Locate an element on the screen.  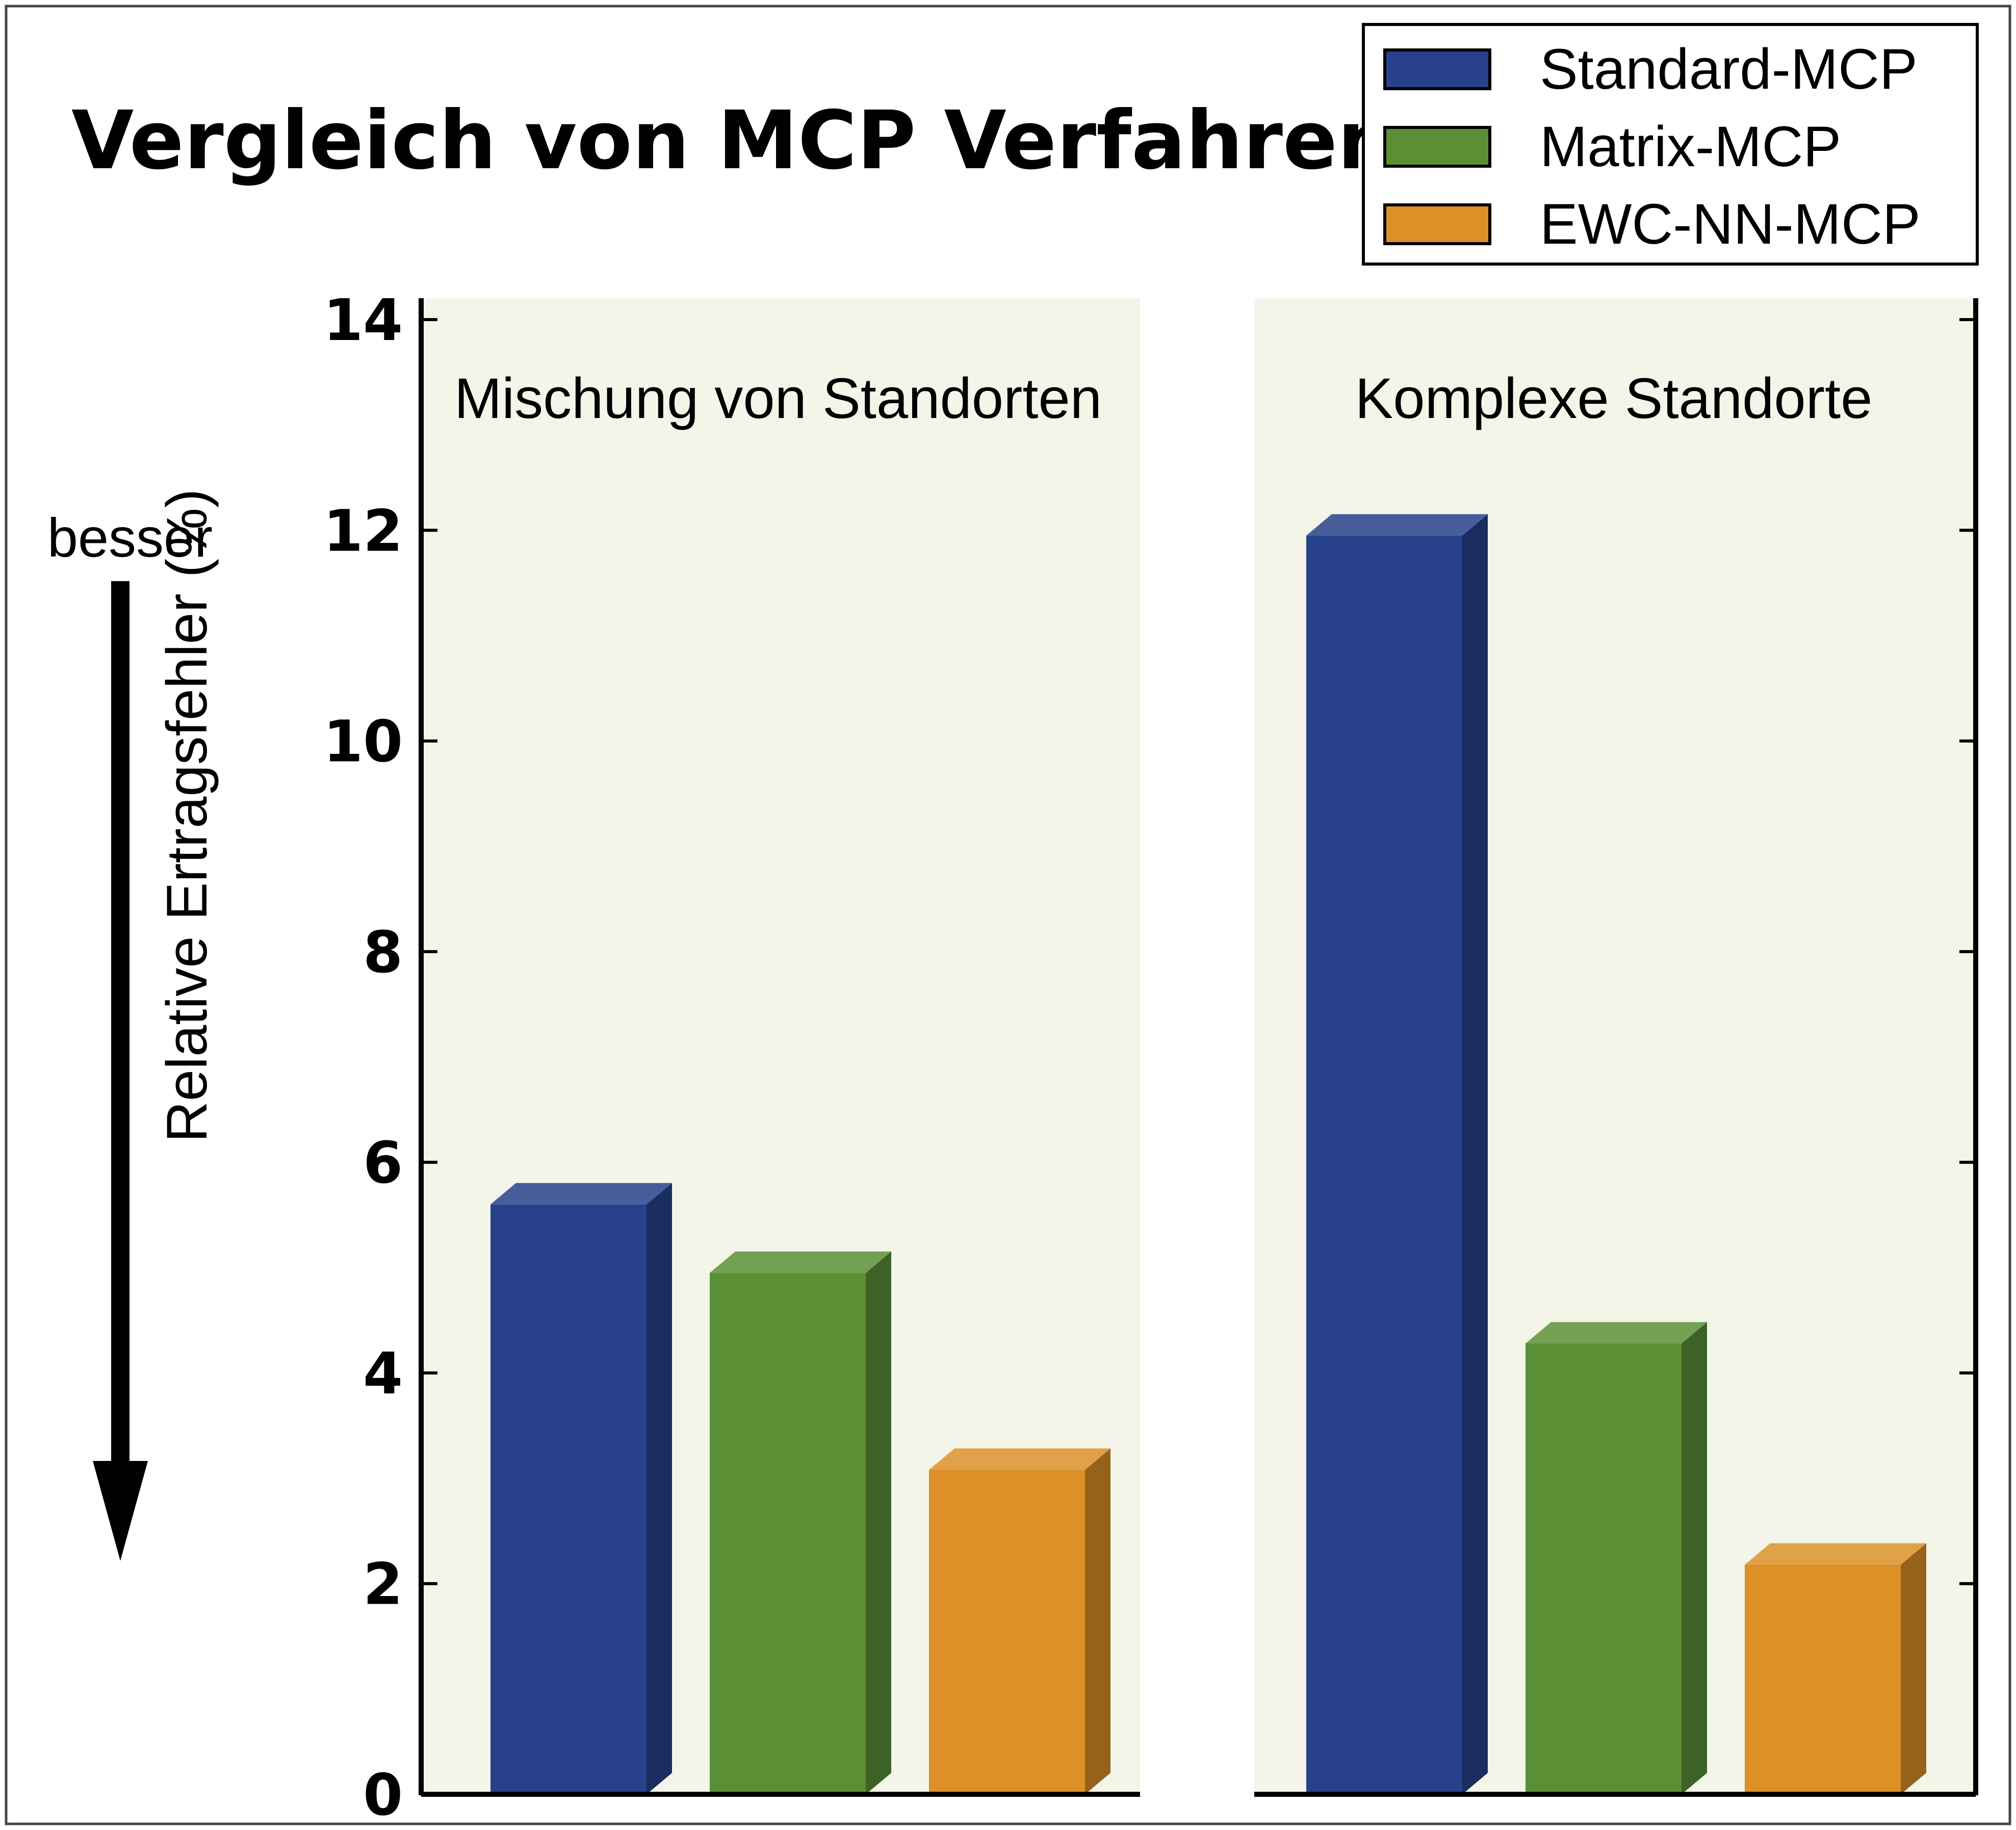
legend-label-0: Standard-MCP is located at coordinates (1729, 69).